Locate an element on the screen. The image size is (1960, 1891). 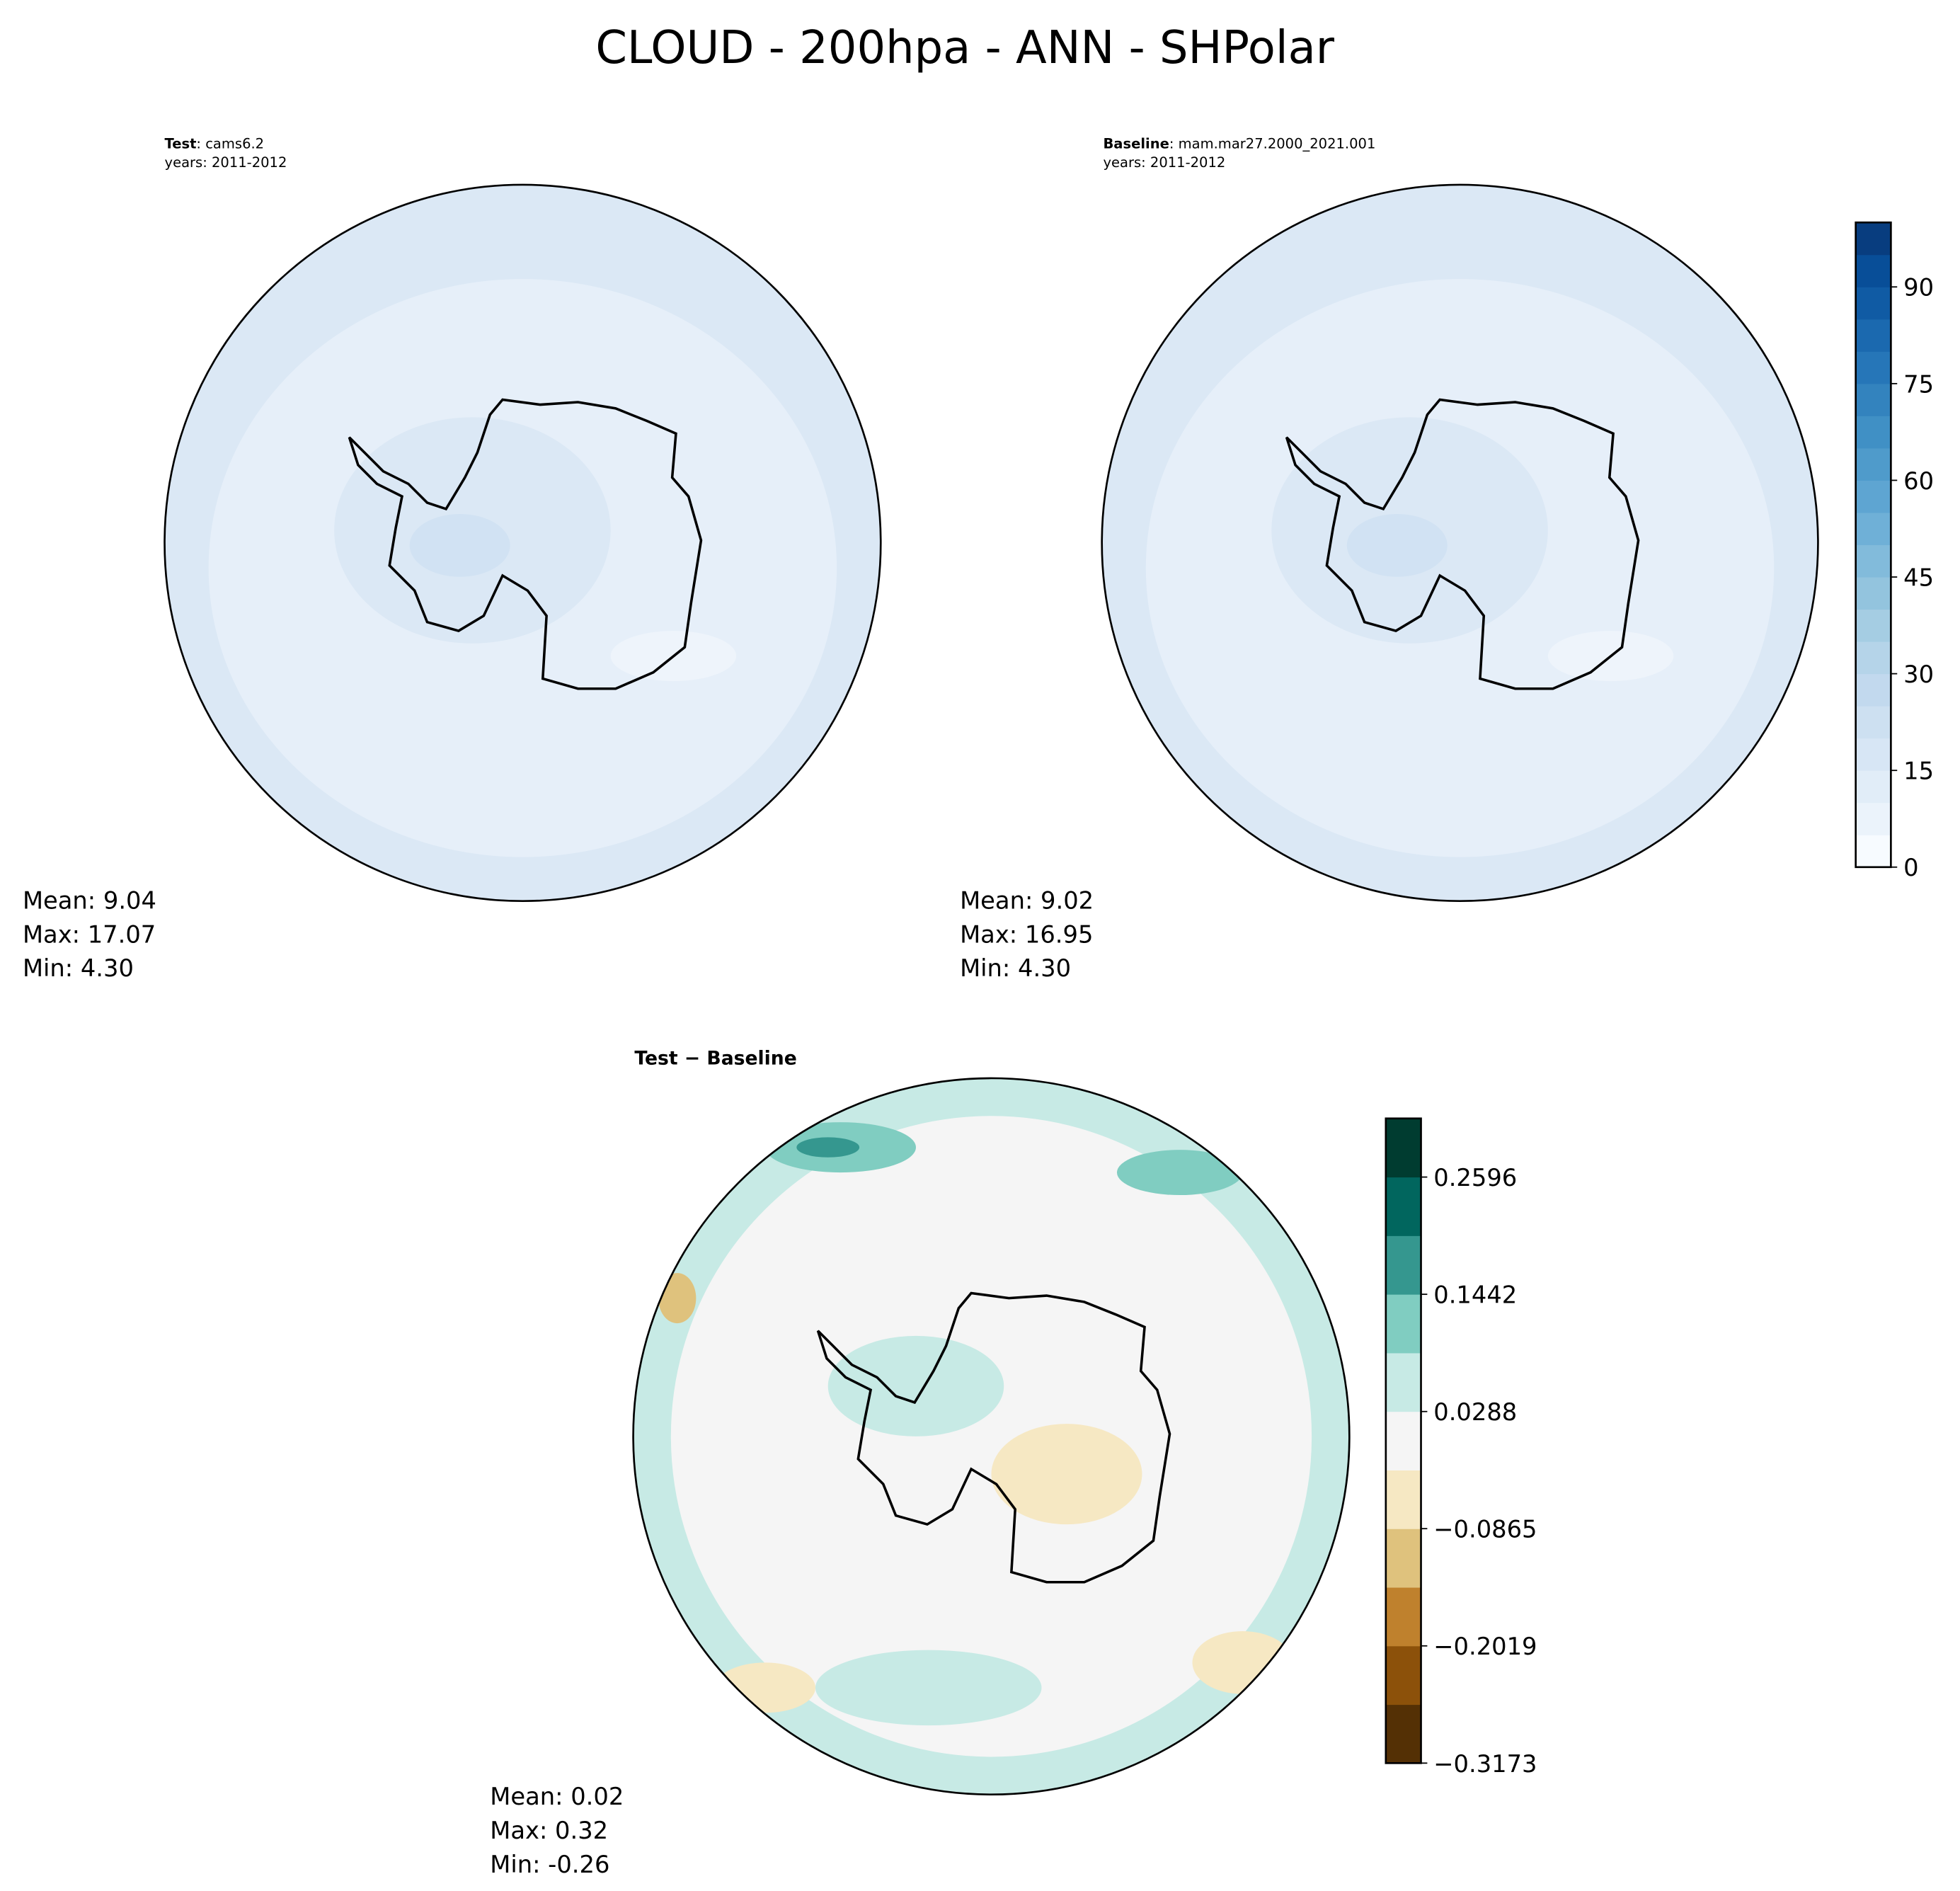
panel-label: Baseline: mam.mar27.2000_2021.001 is located at coordinates (1239, 143).